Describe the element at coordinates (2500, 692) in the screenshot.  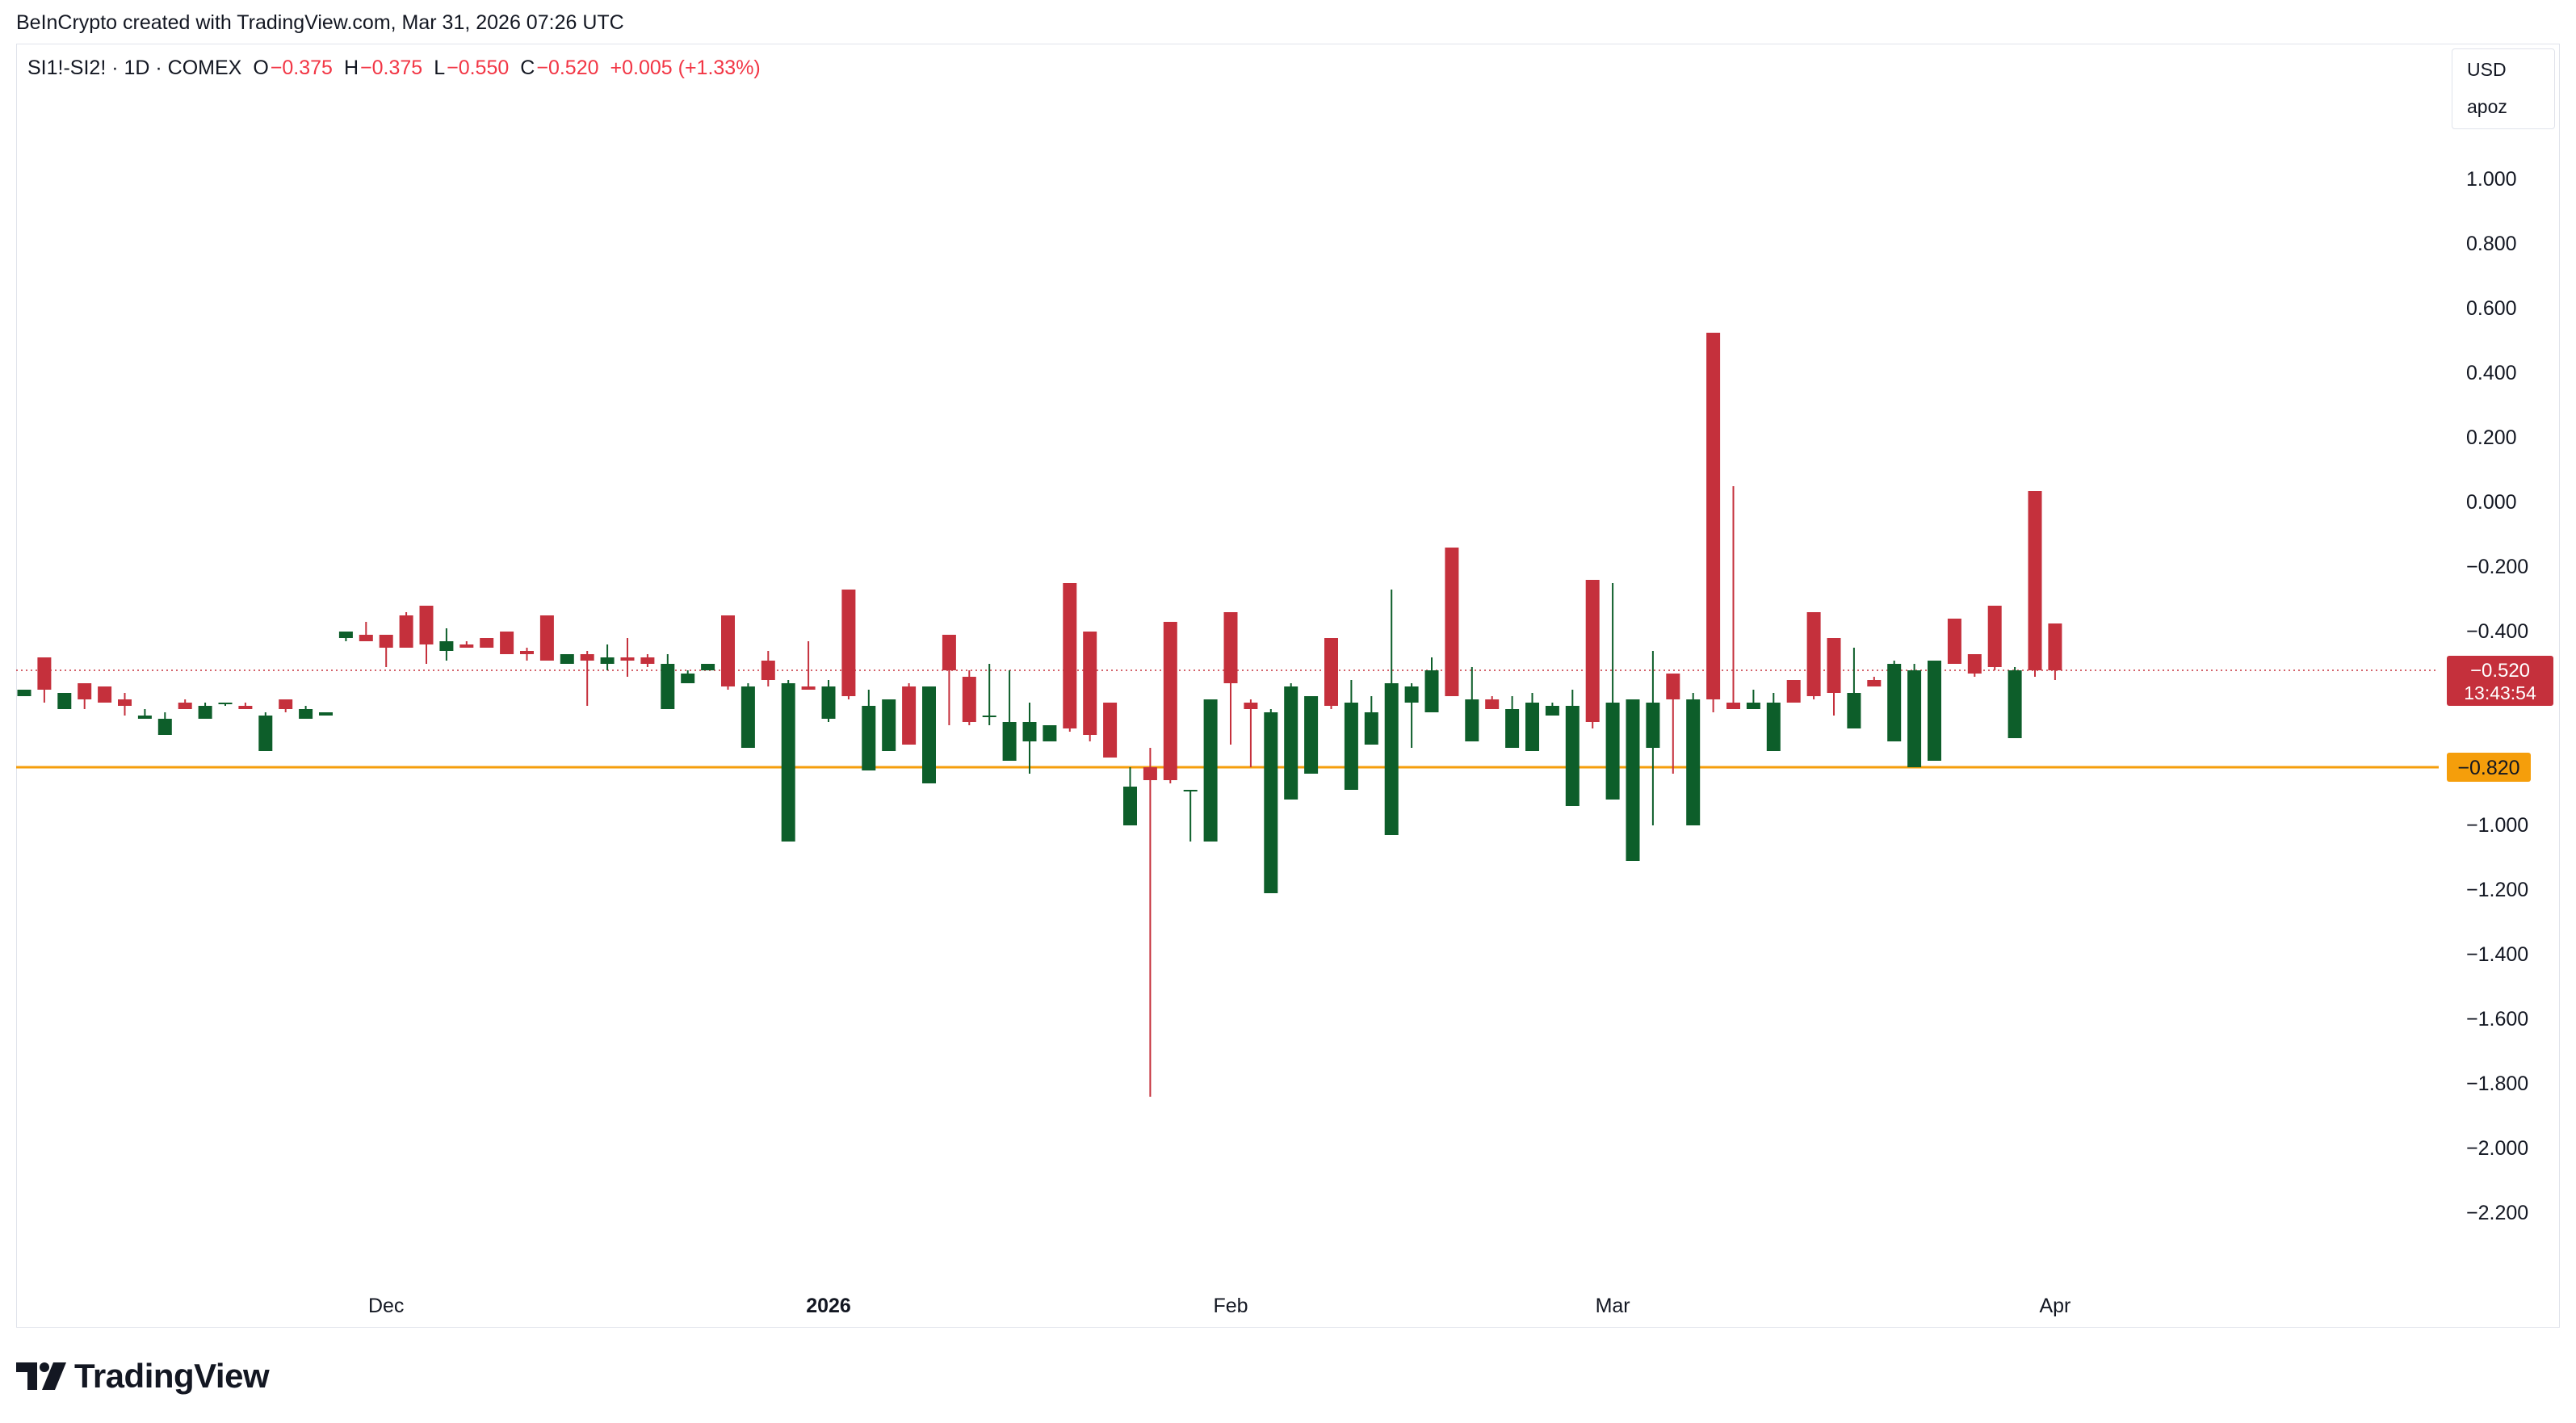
I see `bar-countdown: 13:43:54` at that location.